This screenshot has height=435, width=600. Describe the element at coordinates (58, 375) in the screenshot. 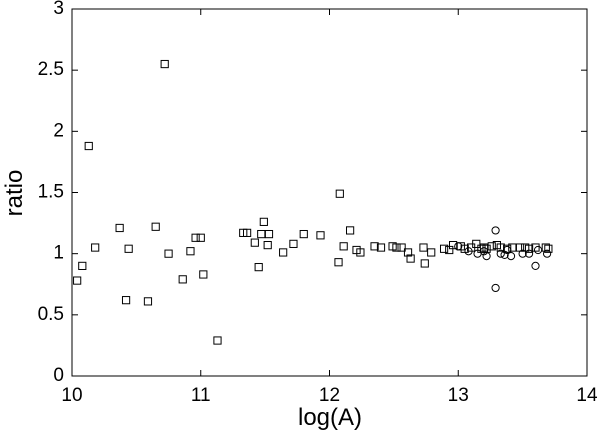

I see `y-tick-label: 0` at that location.